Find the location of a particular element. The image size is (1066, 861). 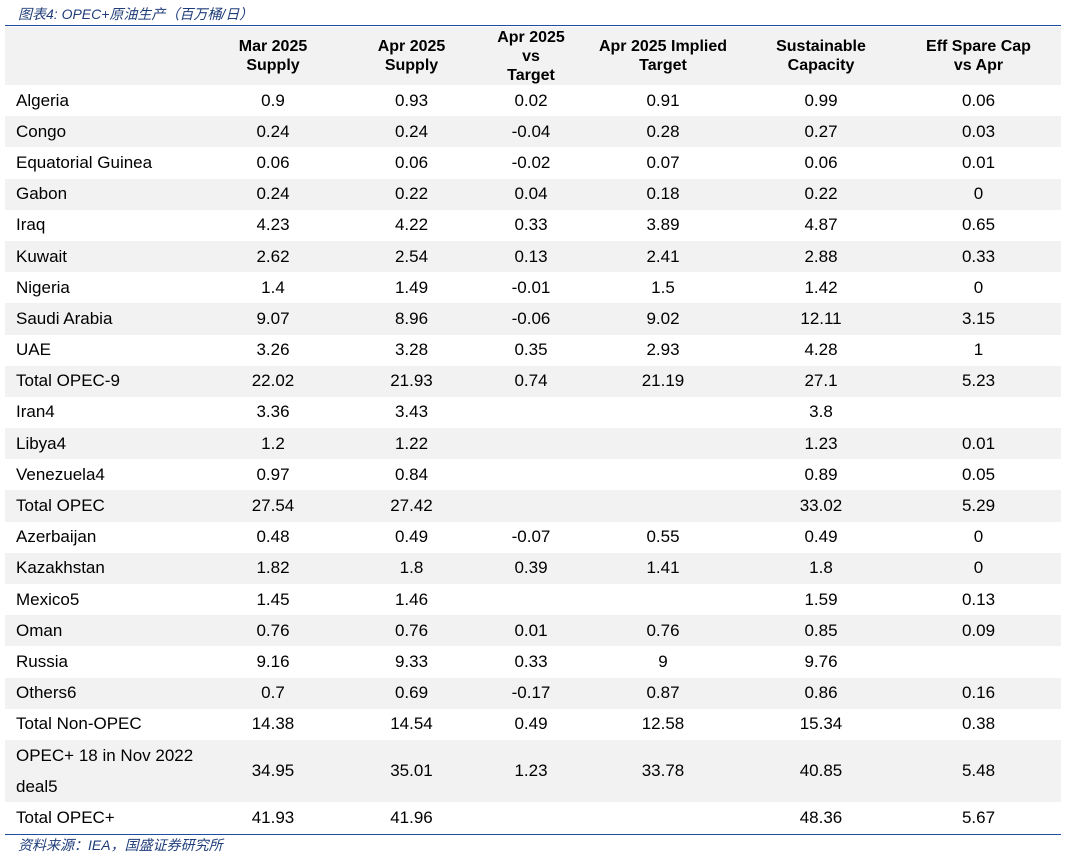

value-cell: 35.01 is located at coordinates (411, 770).